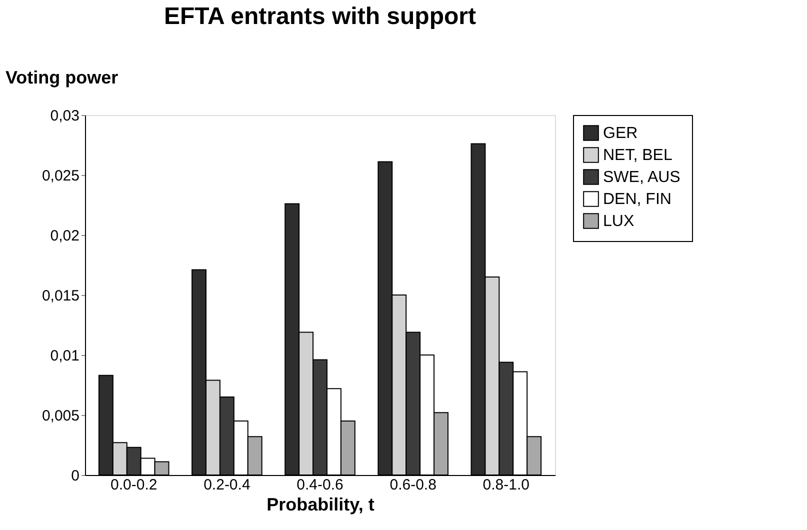 This screenshot has height=530, width=807. I want to click on y-tick-label: 0,02, so click(65, 236).